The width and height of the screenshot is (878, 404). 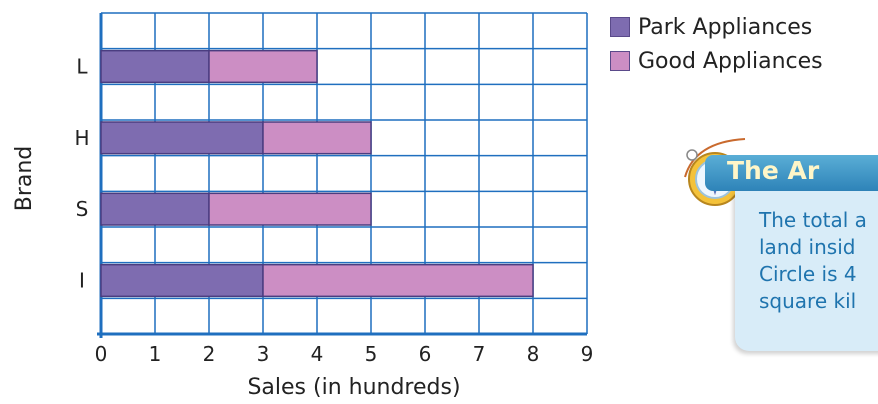 What do you see at coordinates (479, 354) in the screenshot?
I see `x-tick-label: 7` at bounding box center [479, 354].